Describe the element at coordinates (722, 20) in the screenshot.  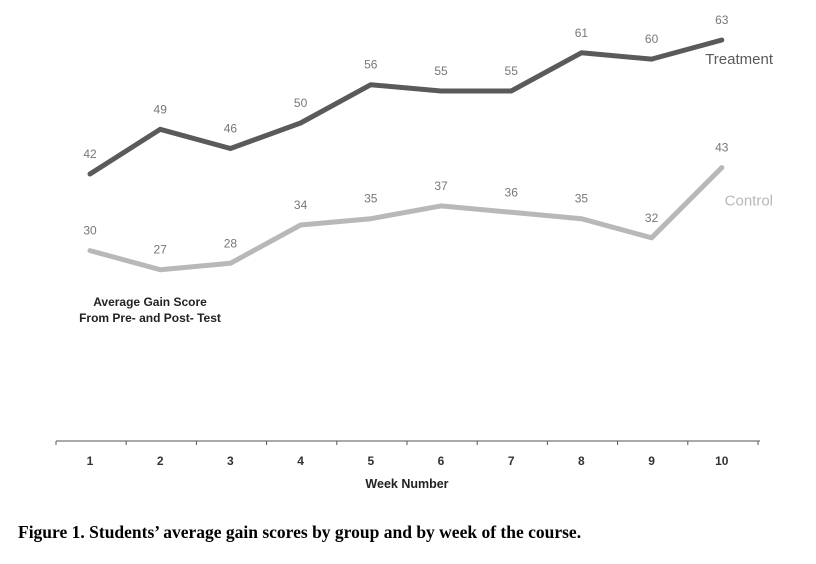
I see `treatment-data-label: 63` at that location.